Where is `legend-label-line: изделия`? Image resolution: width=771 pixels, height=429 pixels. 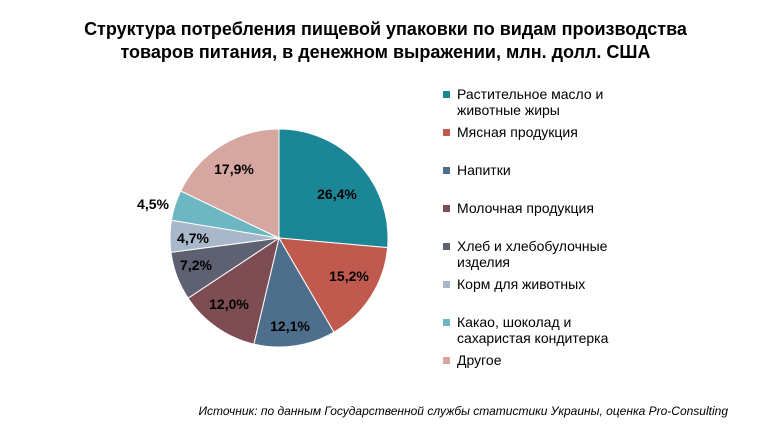 legend-label-line: изделия is located at coordinates (483, 262).